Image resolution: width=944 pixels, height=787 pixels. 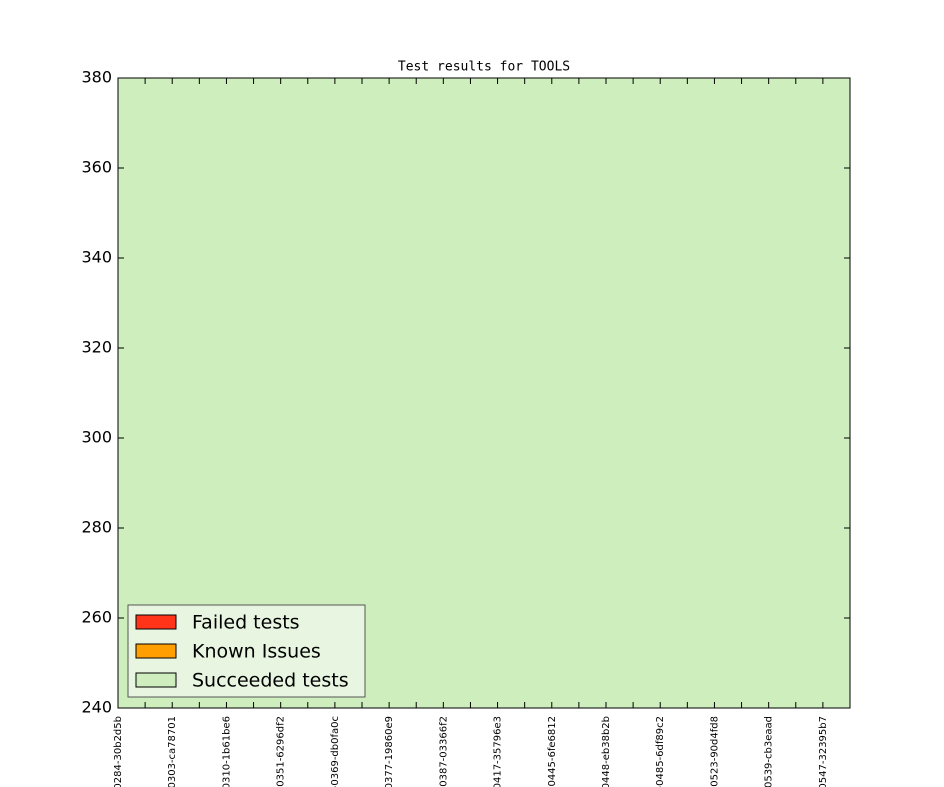 What do you see at coordinates (246, 623) in the screenshot?
I see `legend-label: Failed tests` at bounding box center [246, 623].